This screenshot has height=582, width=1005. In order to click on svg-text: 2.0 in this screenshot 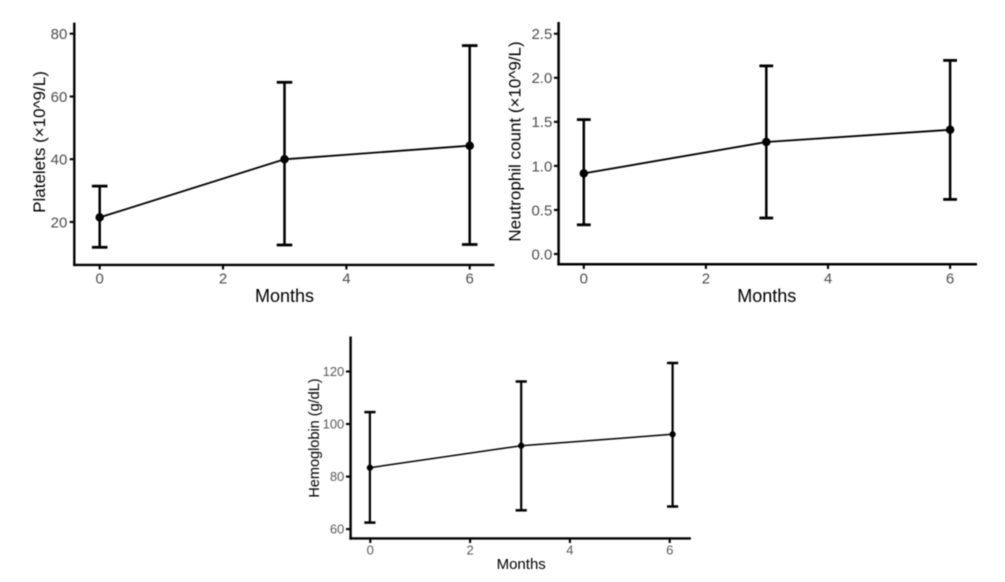, I will do `click(541, 78)`.